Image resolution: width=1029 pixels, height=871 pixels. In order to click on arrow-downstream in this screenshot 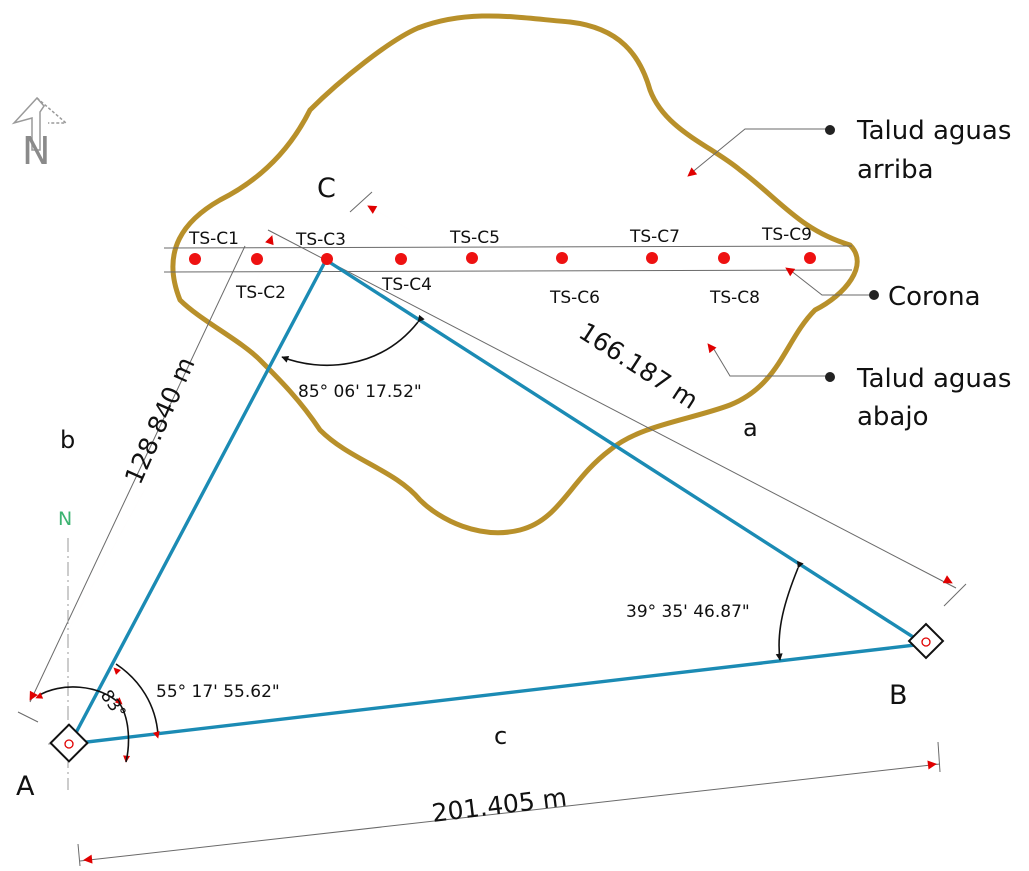, I will do `click(715, 353)`.